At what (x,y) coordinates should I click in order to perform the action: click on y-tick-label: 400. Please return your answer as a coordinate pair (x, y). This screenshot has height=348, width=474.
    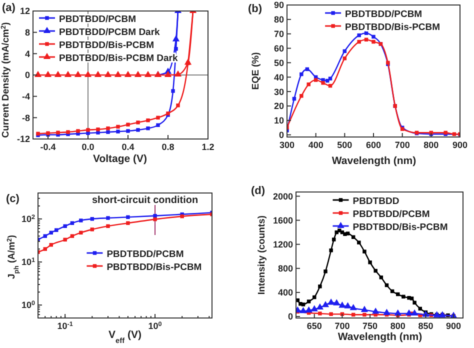
    Looking at the image, I should click on (285, 293).